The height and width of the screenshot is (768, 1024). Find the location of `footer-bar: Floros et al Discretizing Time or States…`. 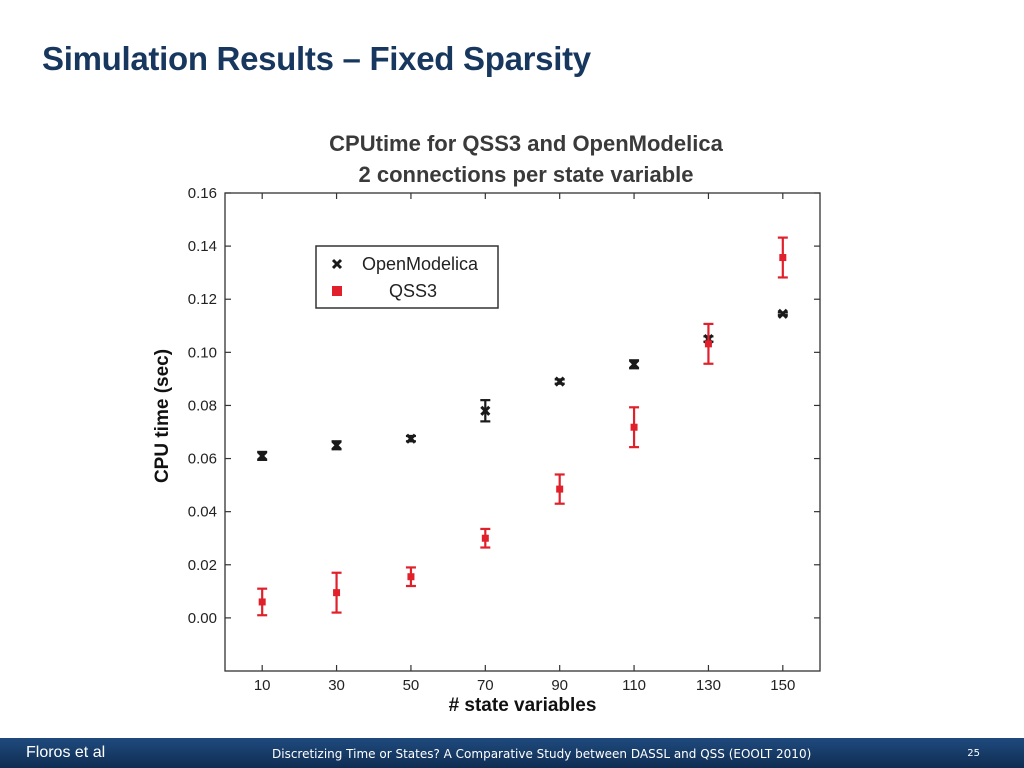

footer-bar: Floros et al Discretizing Time or States… is located at coordinates (512, 753).